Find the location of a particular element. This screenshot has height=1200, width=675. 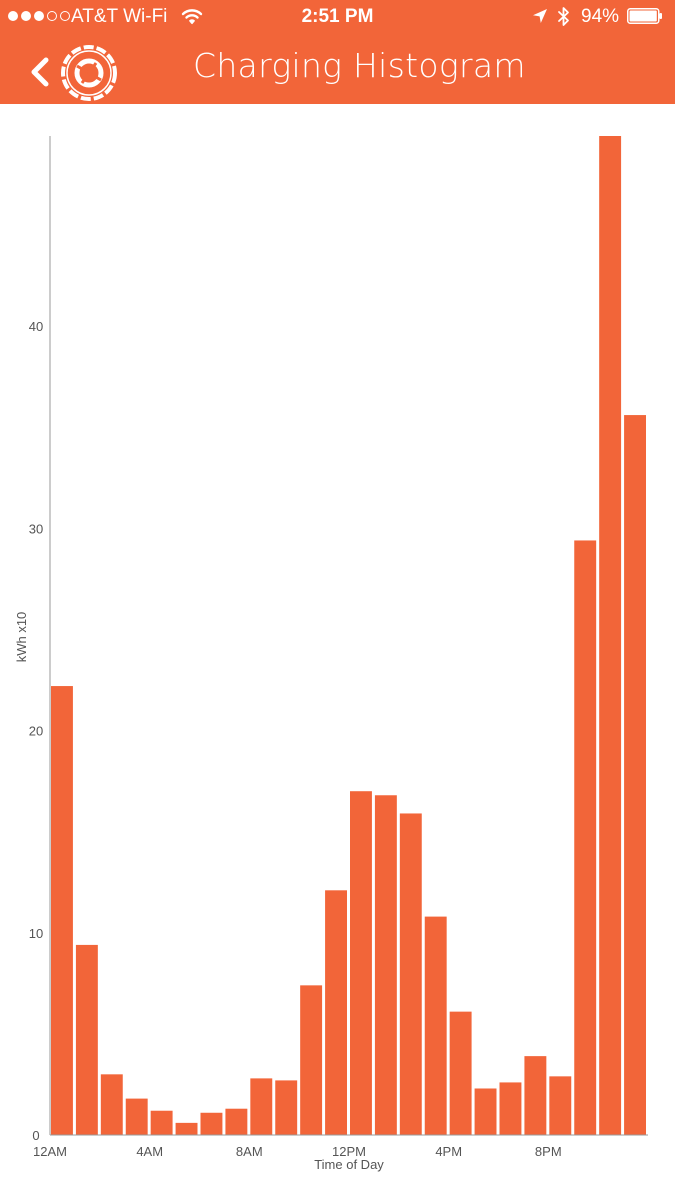

x-tick-label: 8PM is located at coordinates (548, 1151).